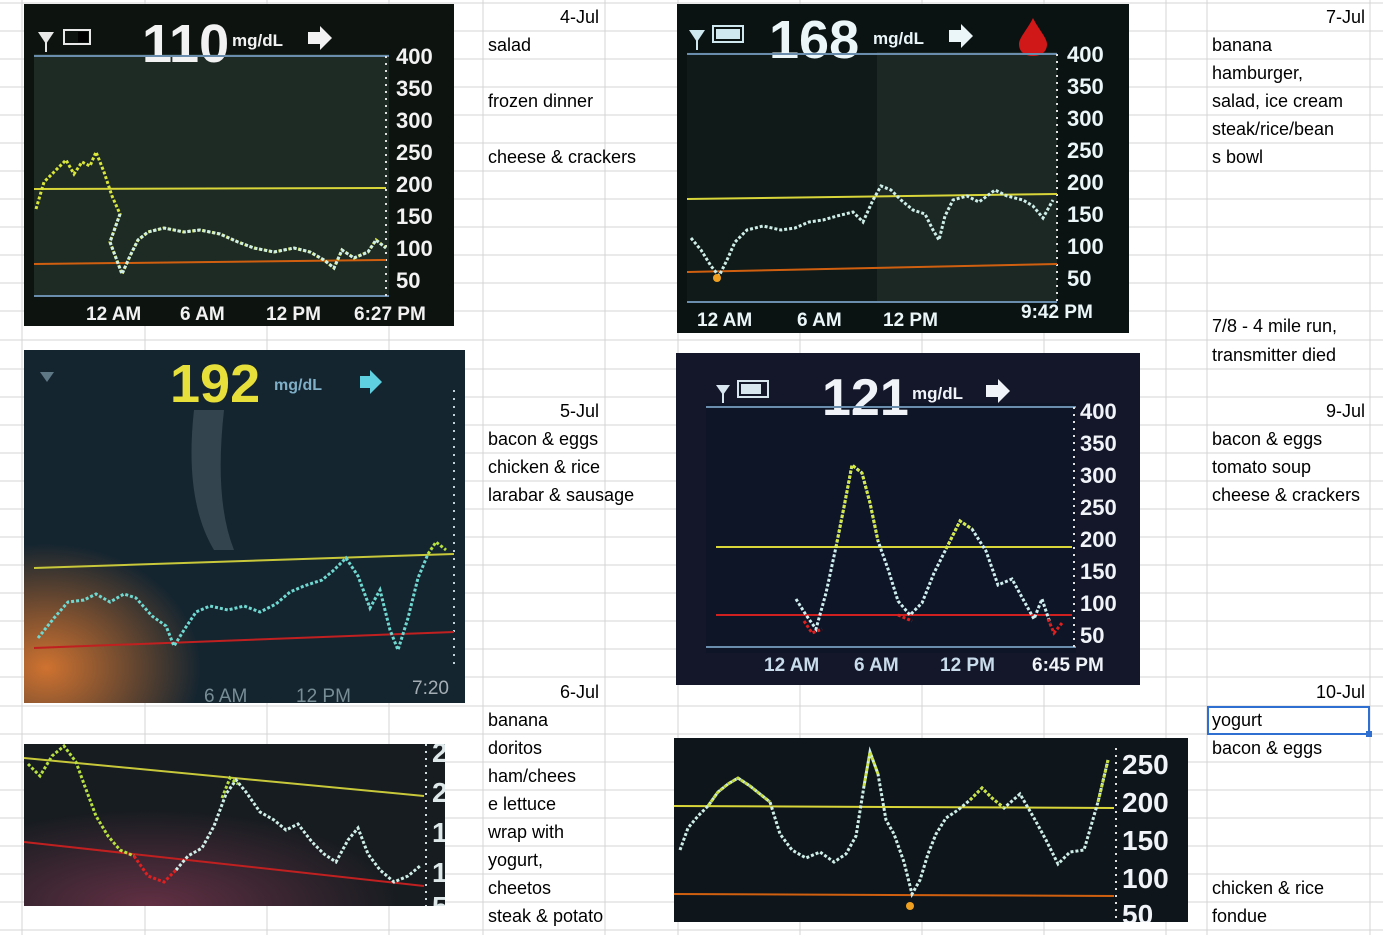 The height and width of the screenshot is (935, 1383). Describe the element at coordinates (931, 830) in the screenshot. I see `cgm-photo: 250 200 150 100 50` at that location.